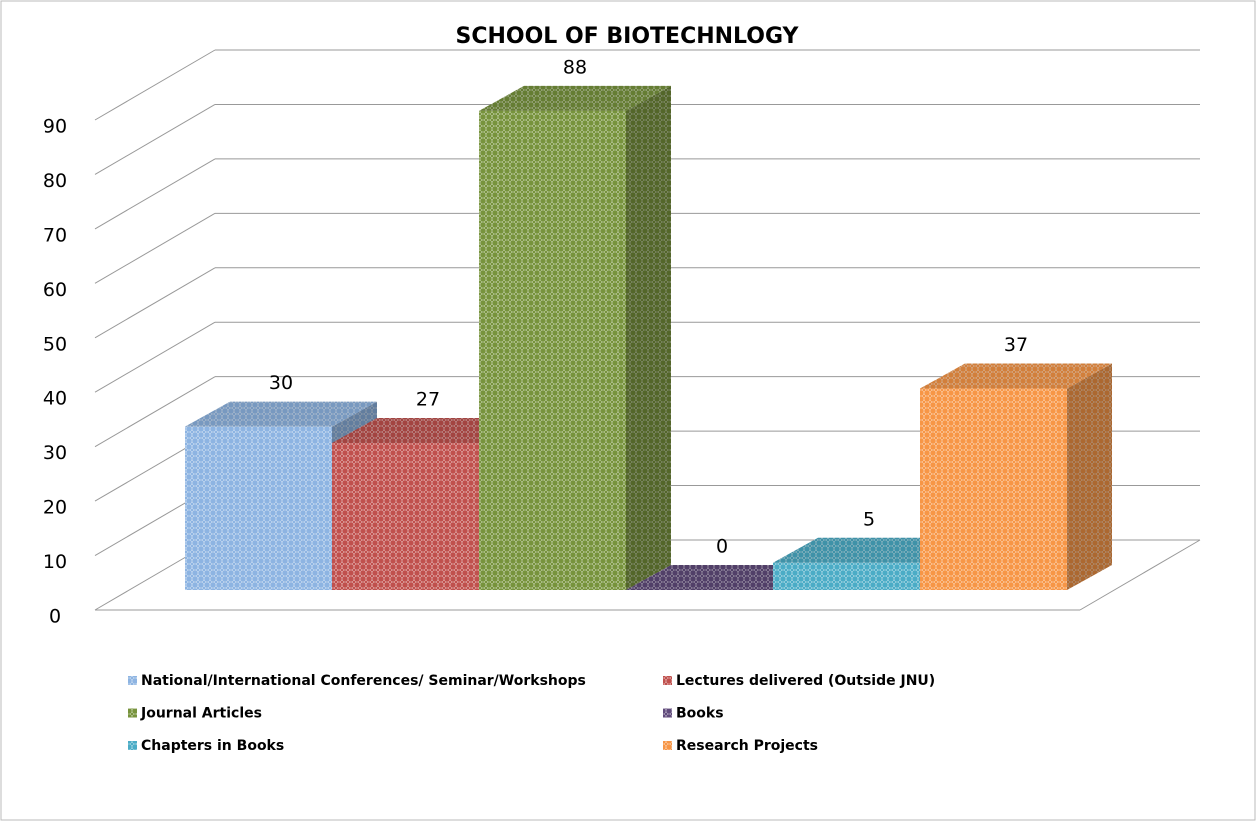  I want to click on data-label: 27, so click(428, 400).